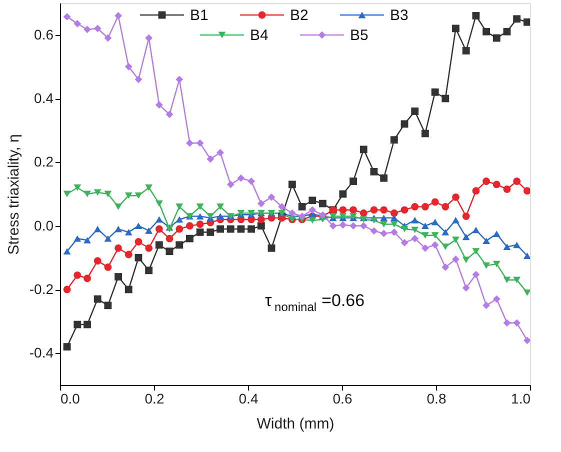 Image resolution: width=561 pixels, height=452 pixels. What do you see at coordinates (521, 398) in the screenshot?
I see `x-tick-label: 1.0` at bounding box center [521, 398].